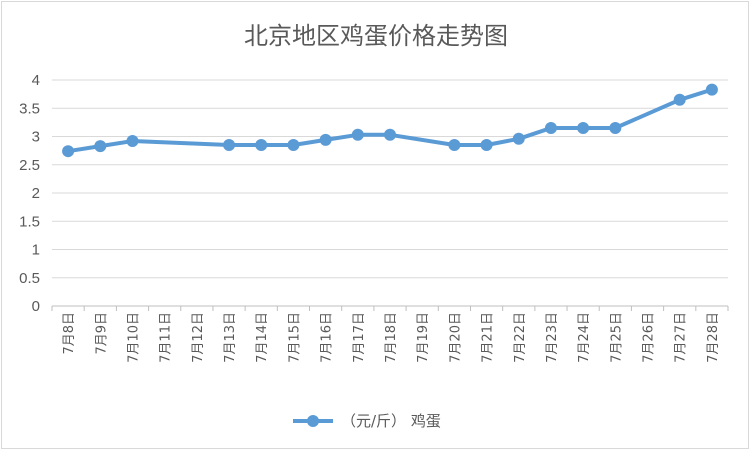 The width and height of the screenshot is (752, 452). Describe the element at coordinates (69, 333) in the screenshot. I see `x-tick-label: 7月8日` at that location.